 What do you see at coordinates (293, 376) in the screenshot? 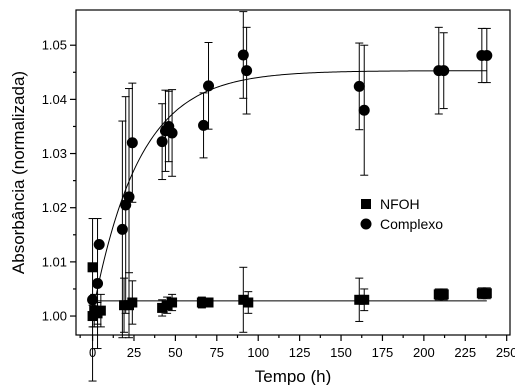
I see `x-axis-title: Tempo (h)` at bounding box center [293, 376].